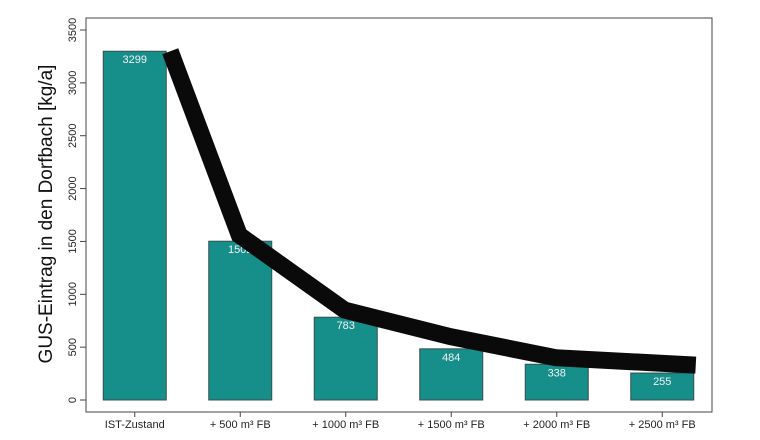 This screenshot has width=760, height=440. Describe the element at coordinates (135, 425) in the screenshot. I see `x-tick-label: IST-Zustand` at that location.